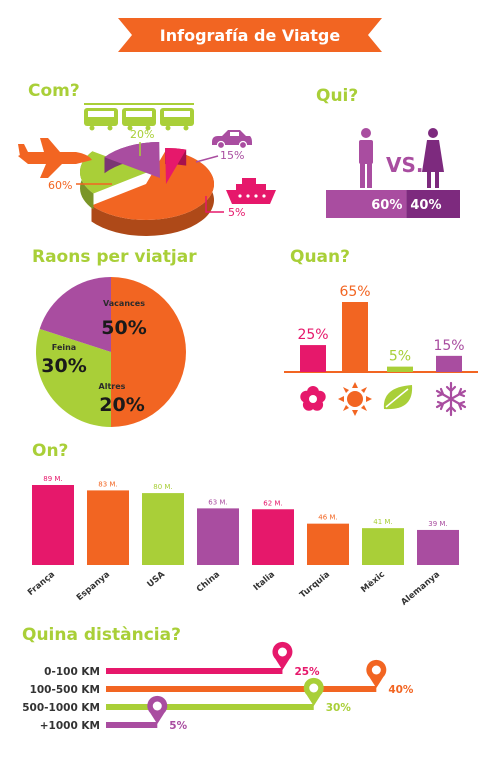  What do you see at coordinates (315, 584) in the screenshot?
I see `on-category-label-5: Turquia` at bounding box center [315, 584].